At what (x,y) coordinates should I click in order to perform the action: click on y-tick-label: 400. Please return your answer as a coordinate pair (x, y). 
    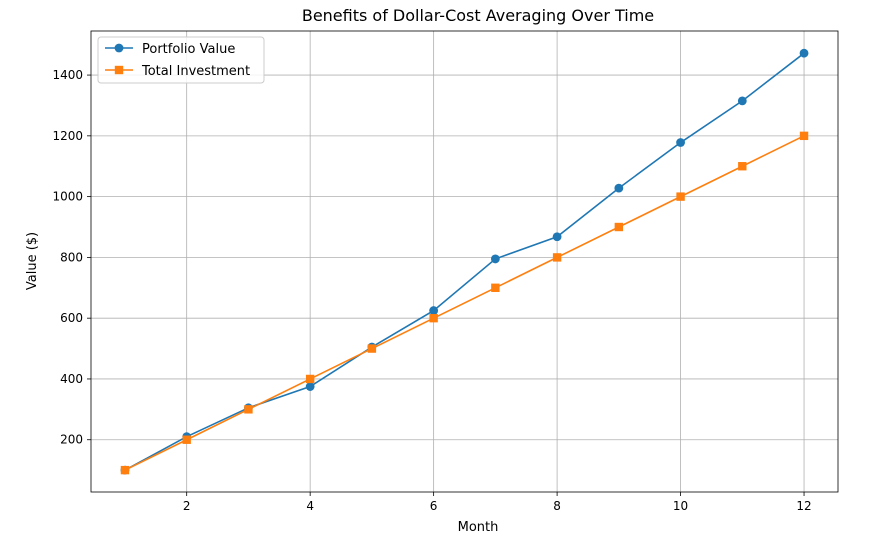
    Looking at the image, I should click on (71, 379).